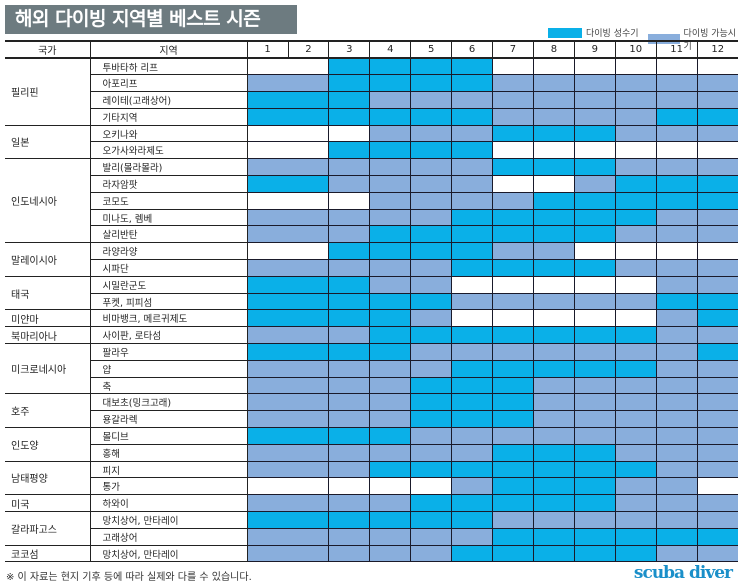  What do you see at coordinates (267, 49) in the screenshot?
I see `header-month-1: 1` at bounding box center [267, 49].